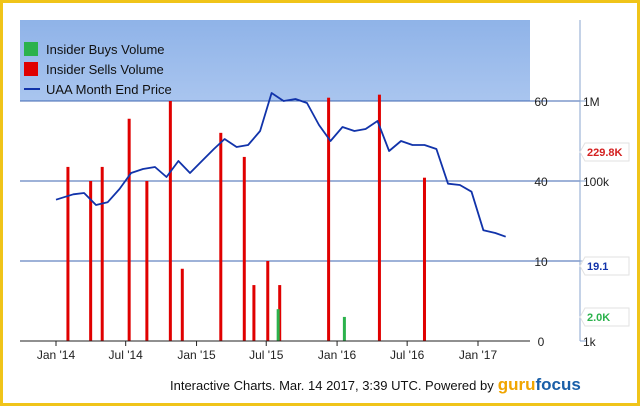 Image resolution: width=640 pixels, height=406 pixels. I want to click on badge-label-2: 2.0K, so click(598, 318).